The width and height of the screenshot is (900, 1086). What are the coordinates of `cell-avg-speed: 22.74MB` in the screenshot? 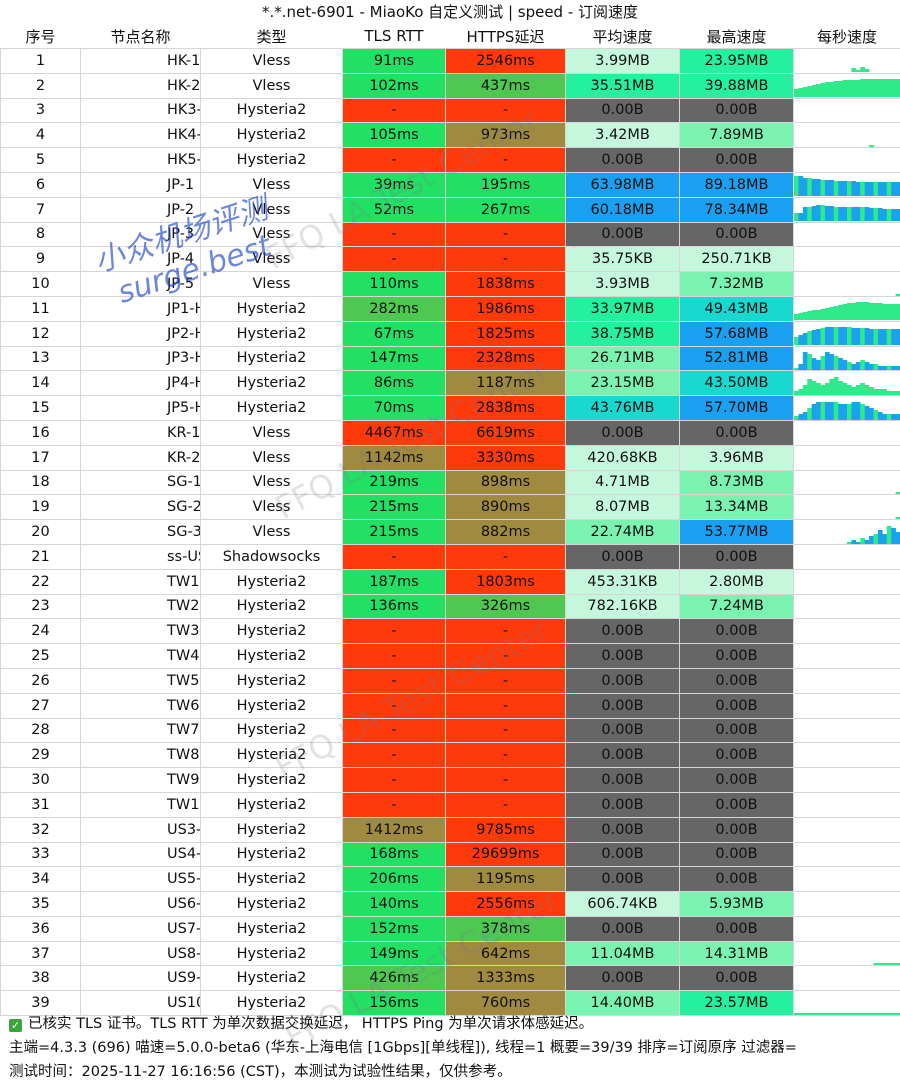 It's located at (622, 532).